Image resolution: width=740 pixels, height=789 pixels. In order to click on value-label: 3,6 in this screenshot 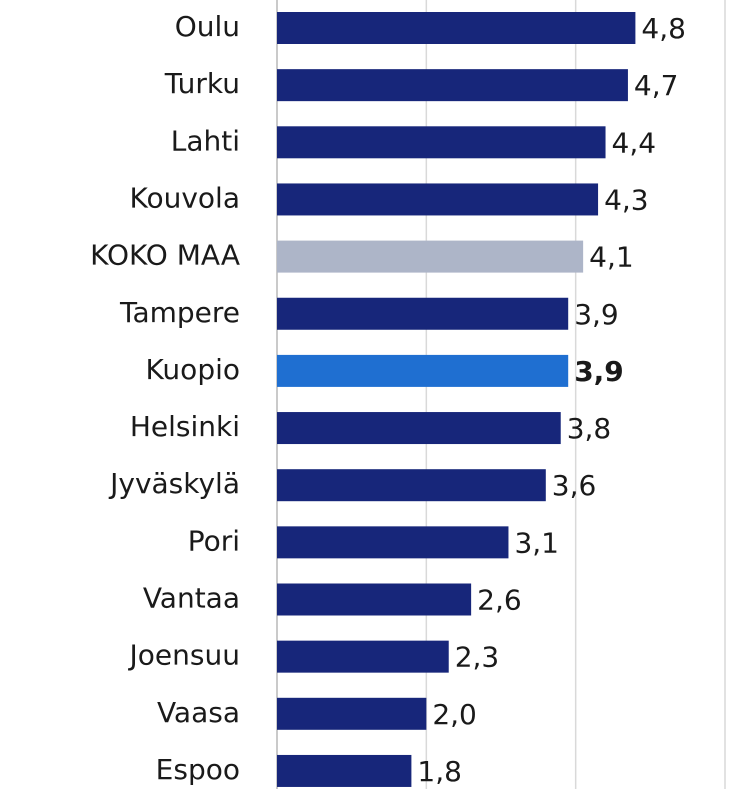, I will do `click(574, 485)`.